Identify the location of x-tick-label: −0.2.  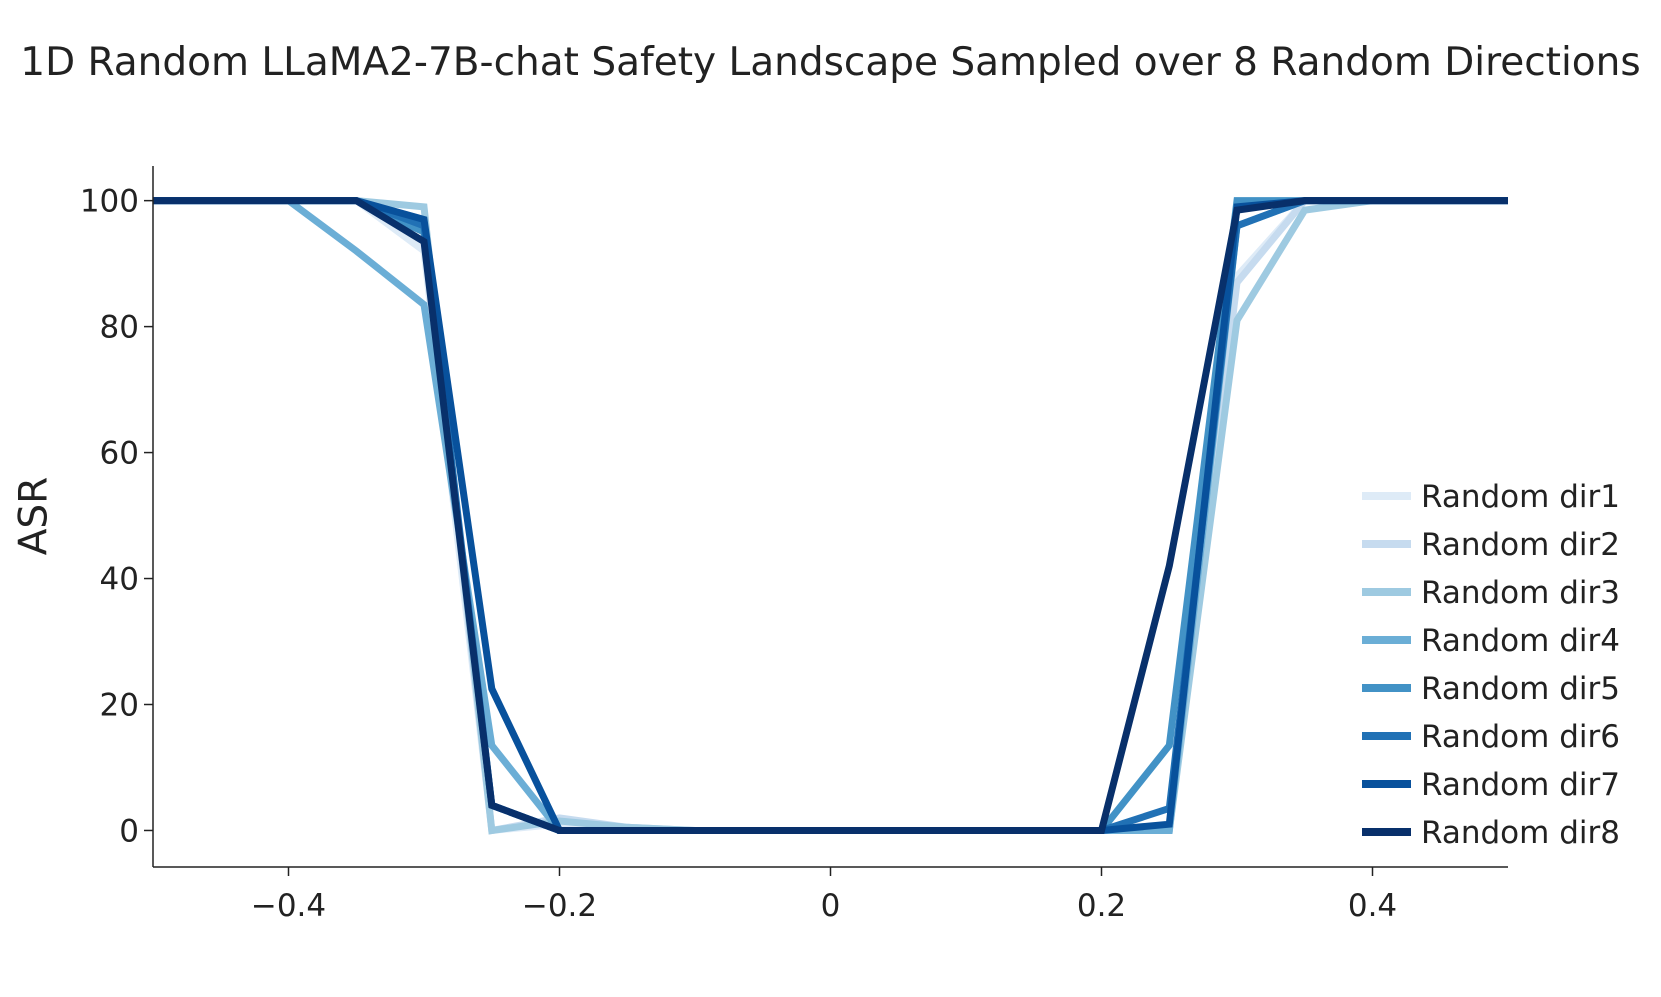
(559, 906).